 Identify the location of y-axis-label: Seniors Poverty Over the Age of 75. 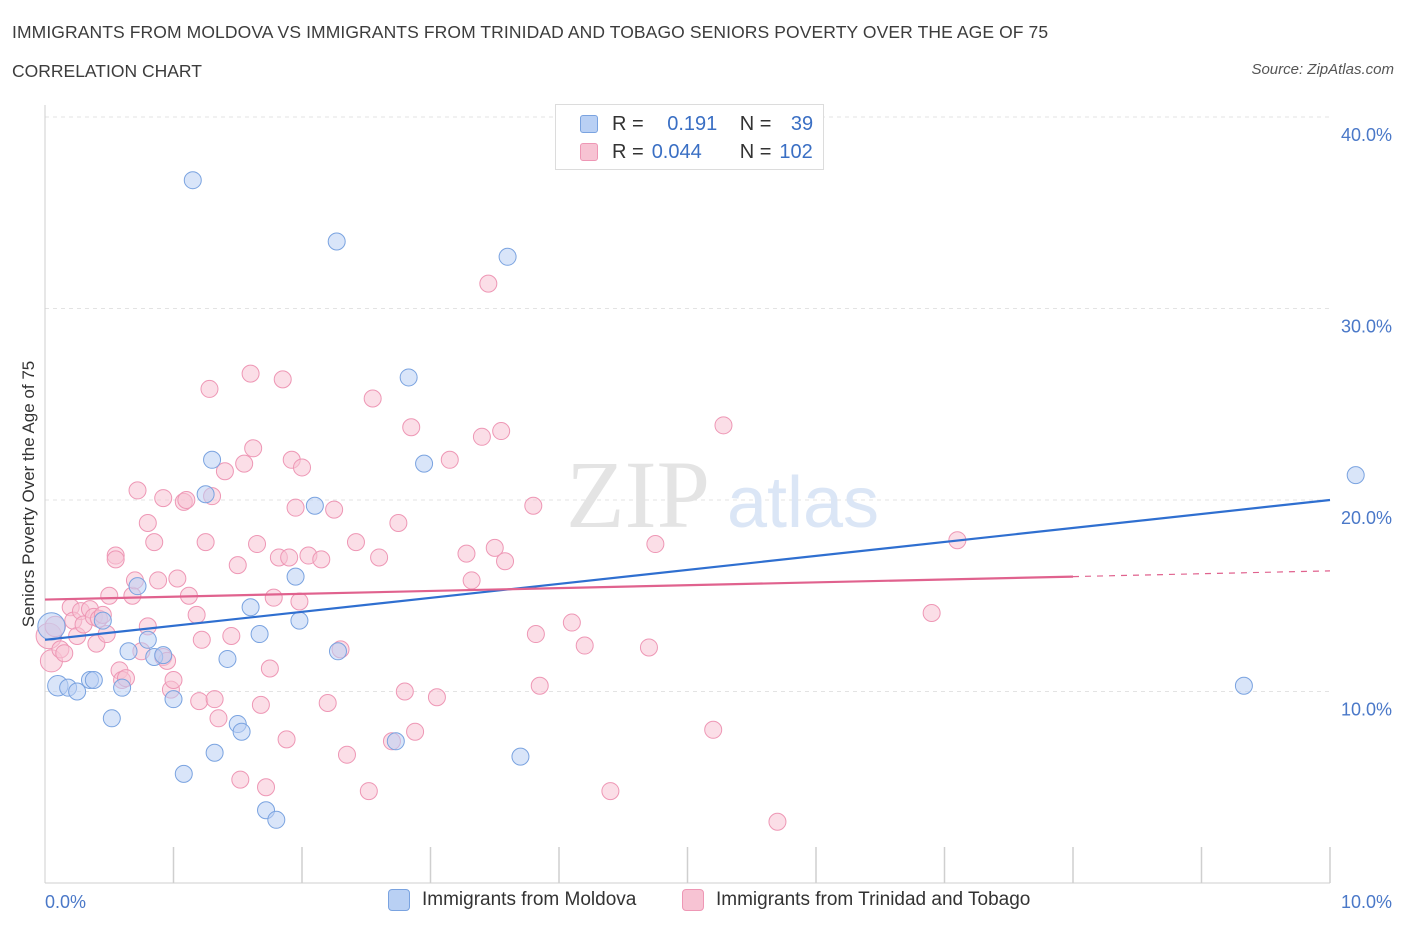
(28, 494).